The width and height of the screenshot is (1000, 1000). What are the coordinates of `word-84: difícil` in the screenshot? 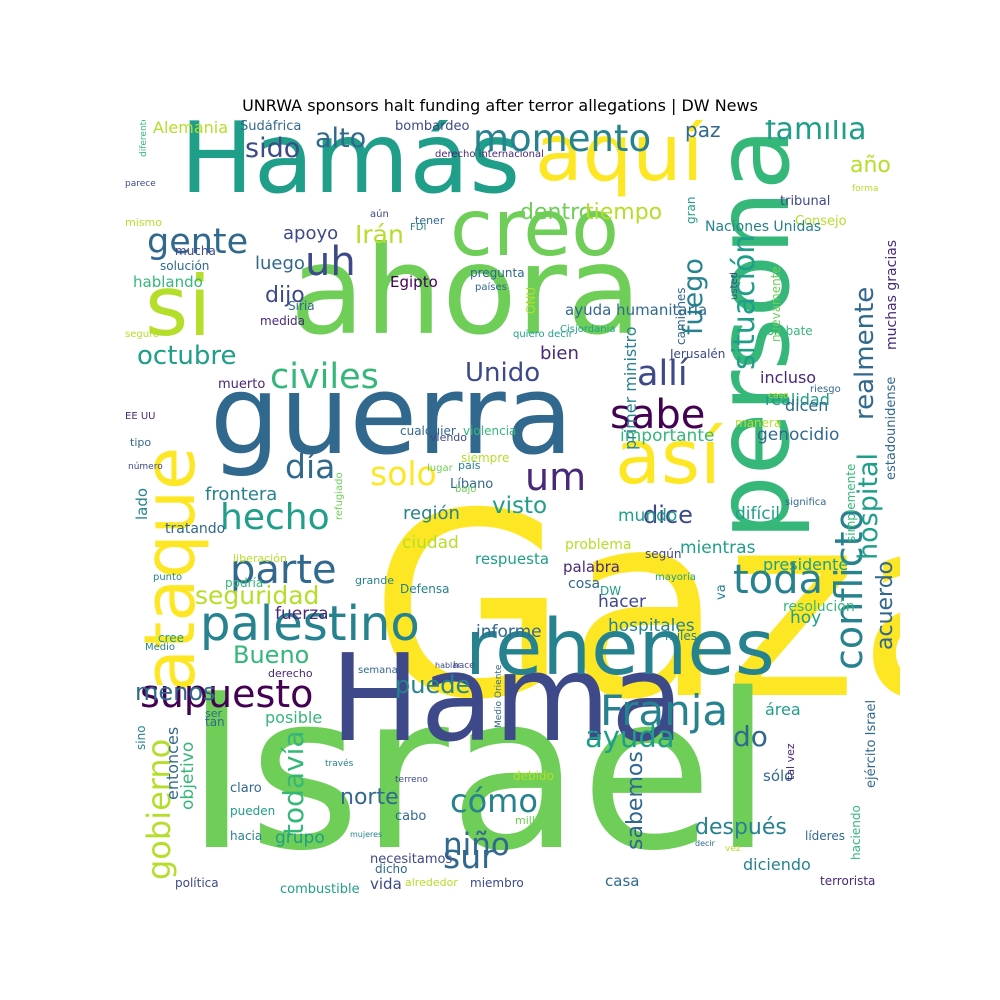 It's located at (758, 514).